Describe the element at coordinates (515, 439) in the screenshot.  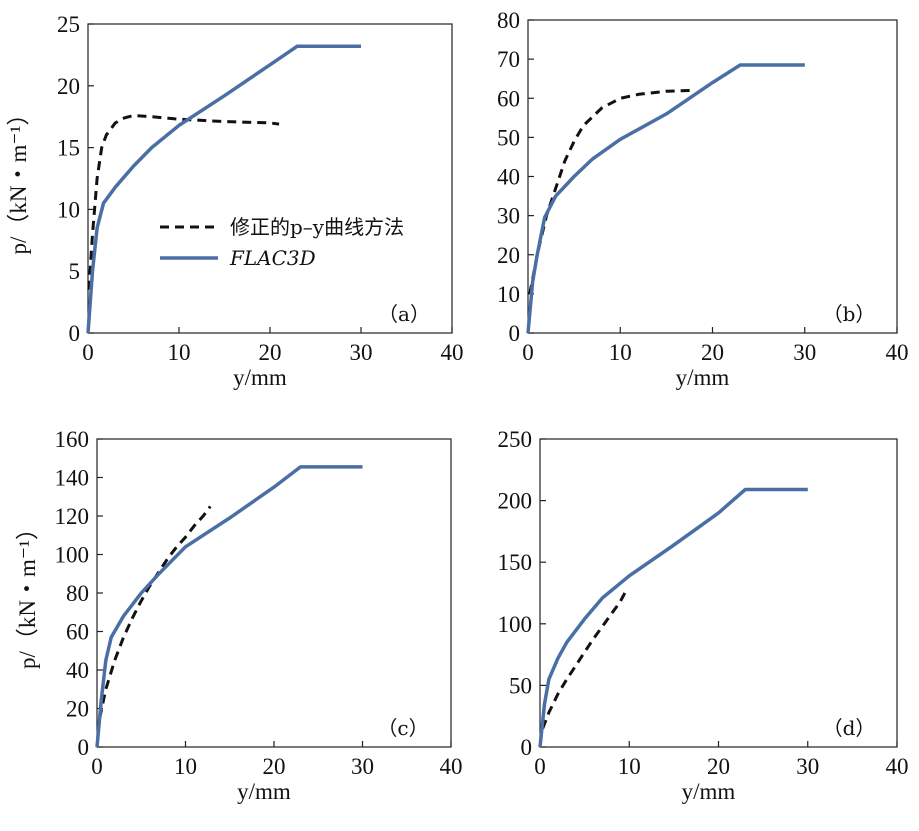
I see `y-tick-label: 250` at that location.